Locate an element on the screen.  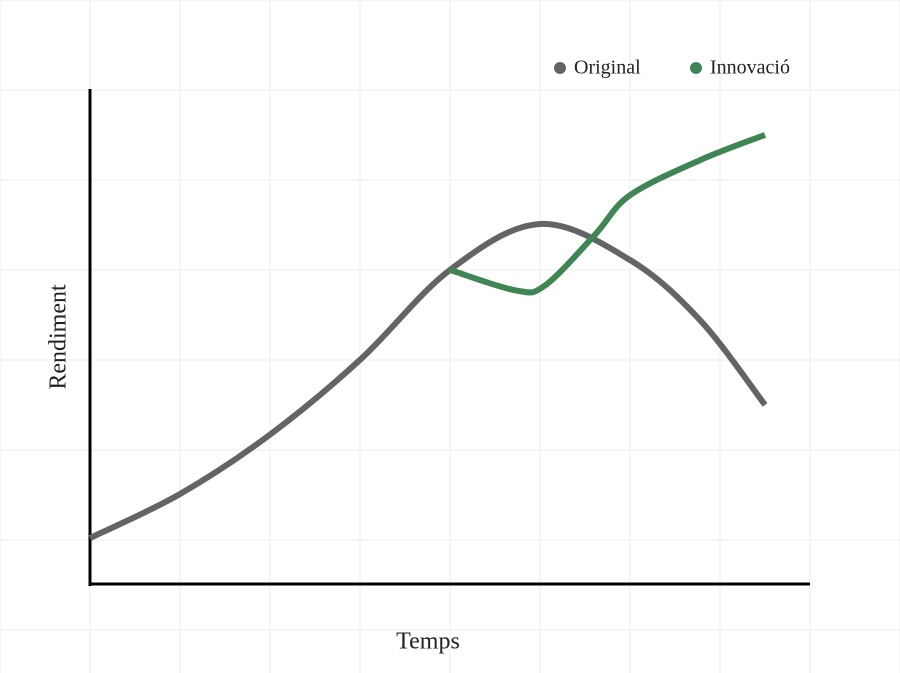
y-axis-label: Rendiment is located at coordinates (59, 337).